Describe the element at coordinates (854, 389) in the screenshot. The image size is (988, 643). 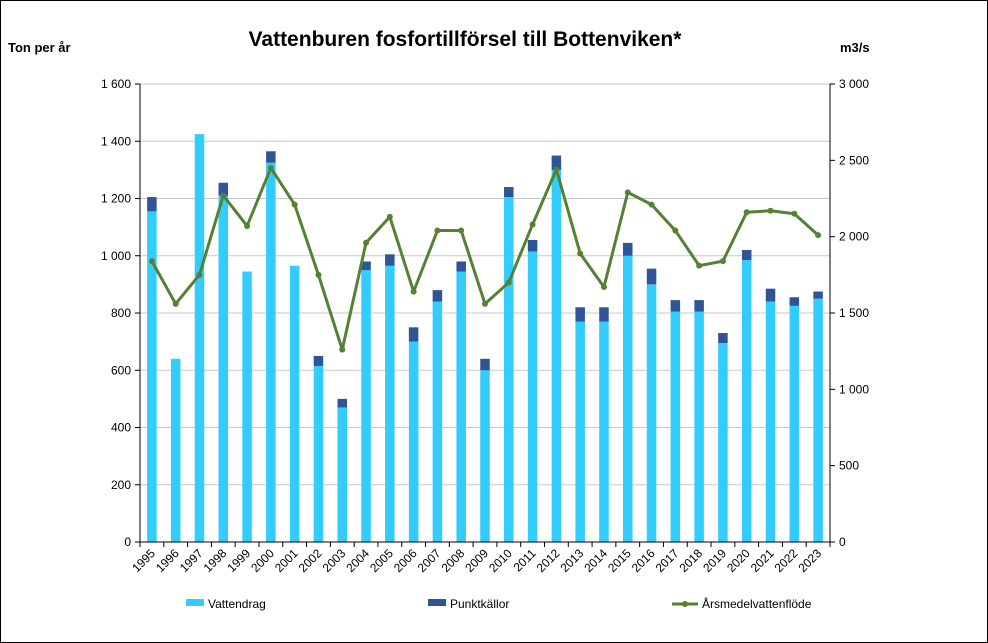
I see `right-tick-label: 1 000` at that location.